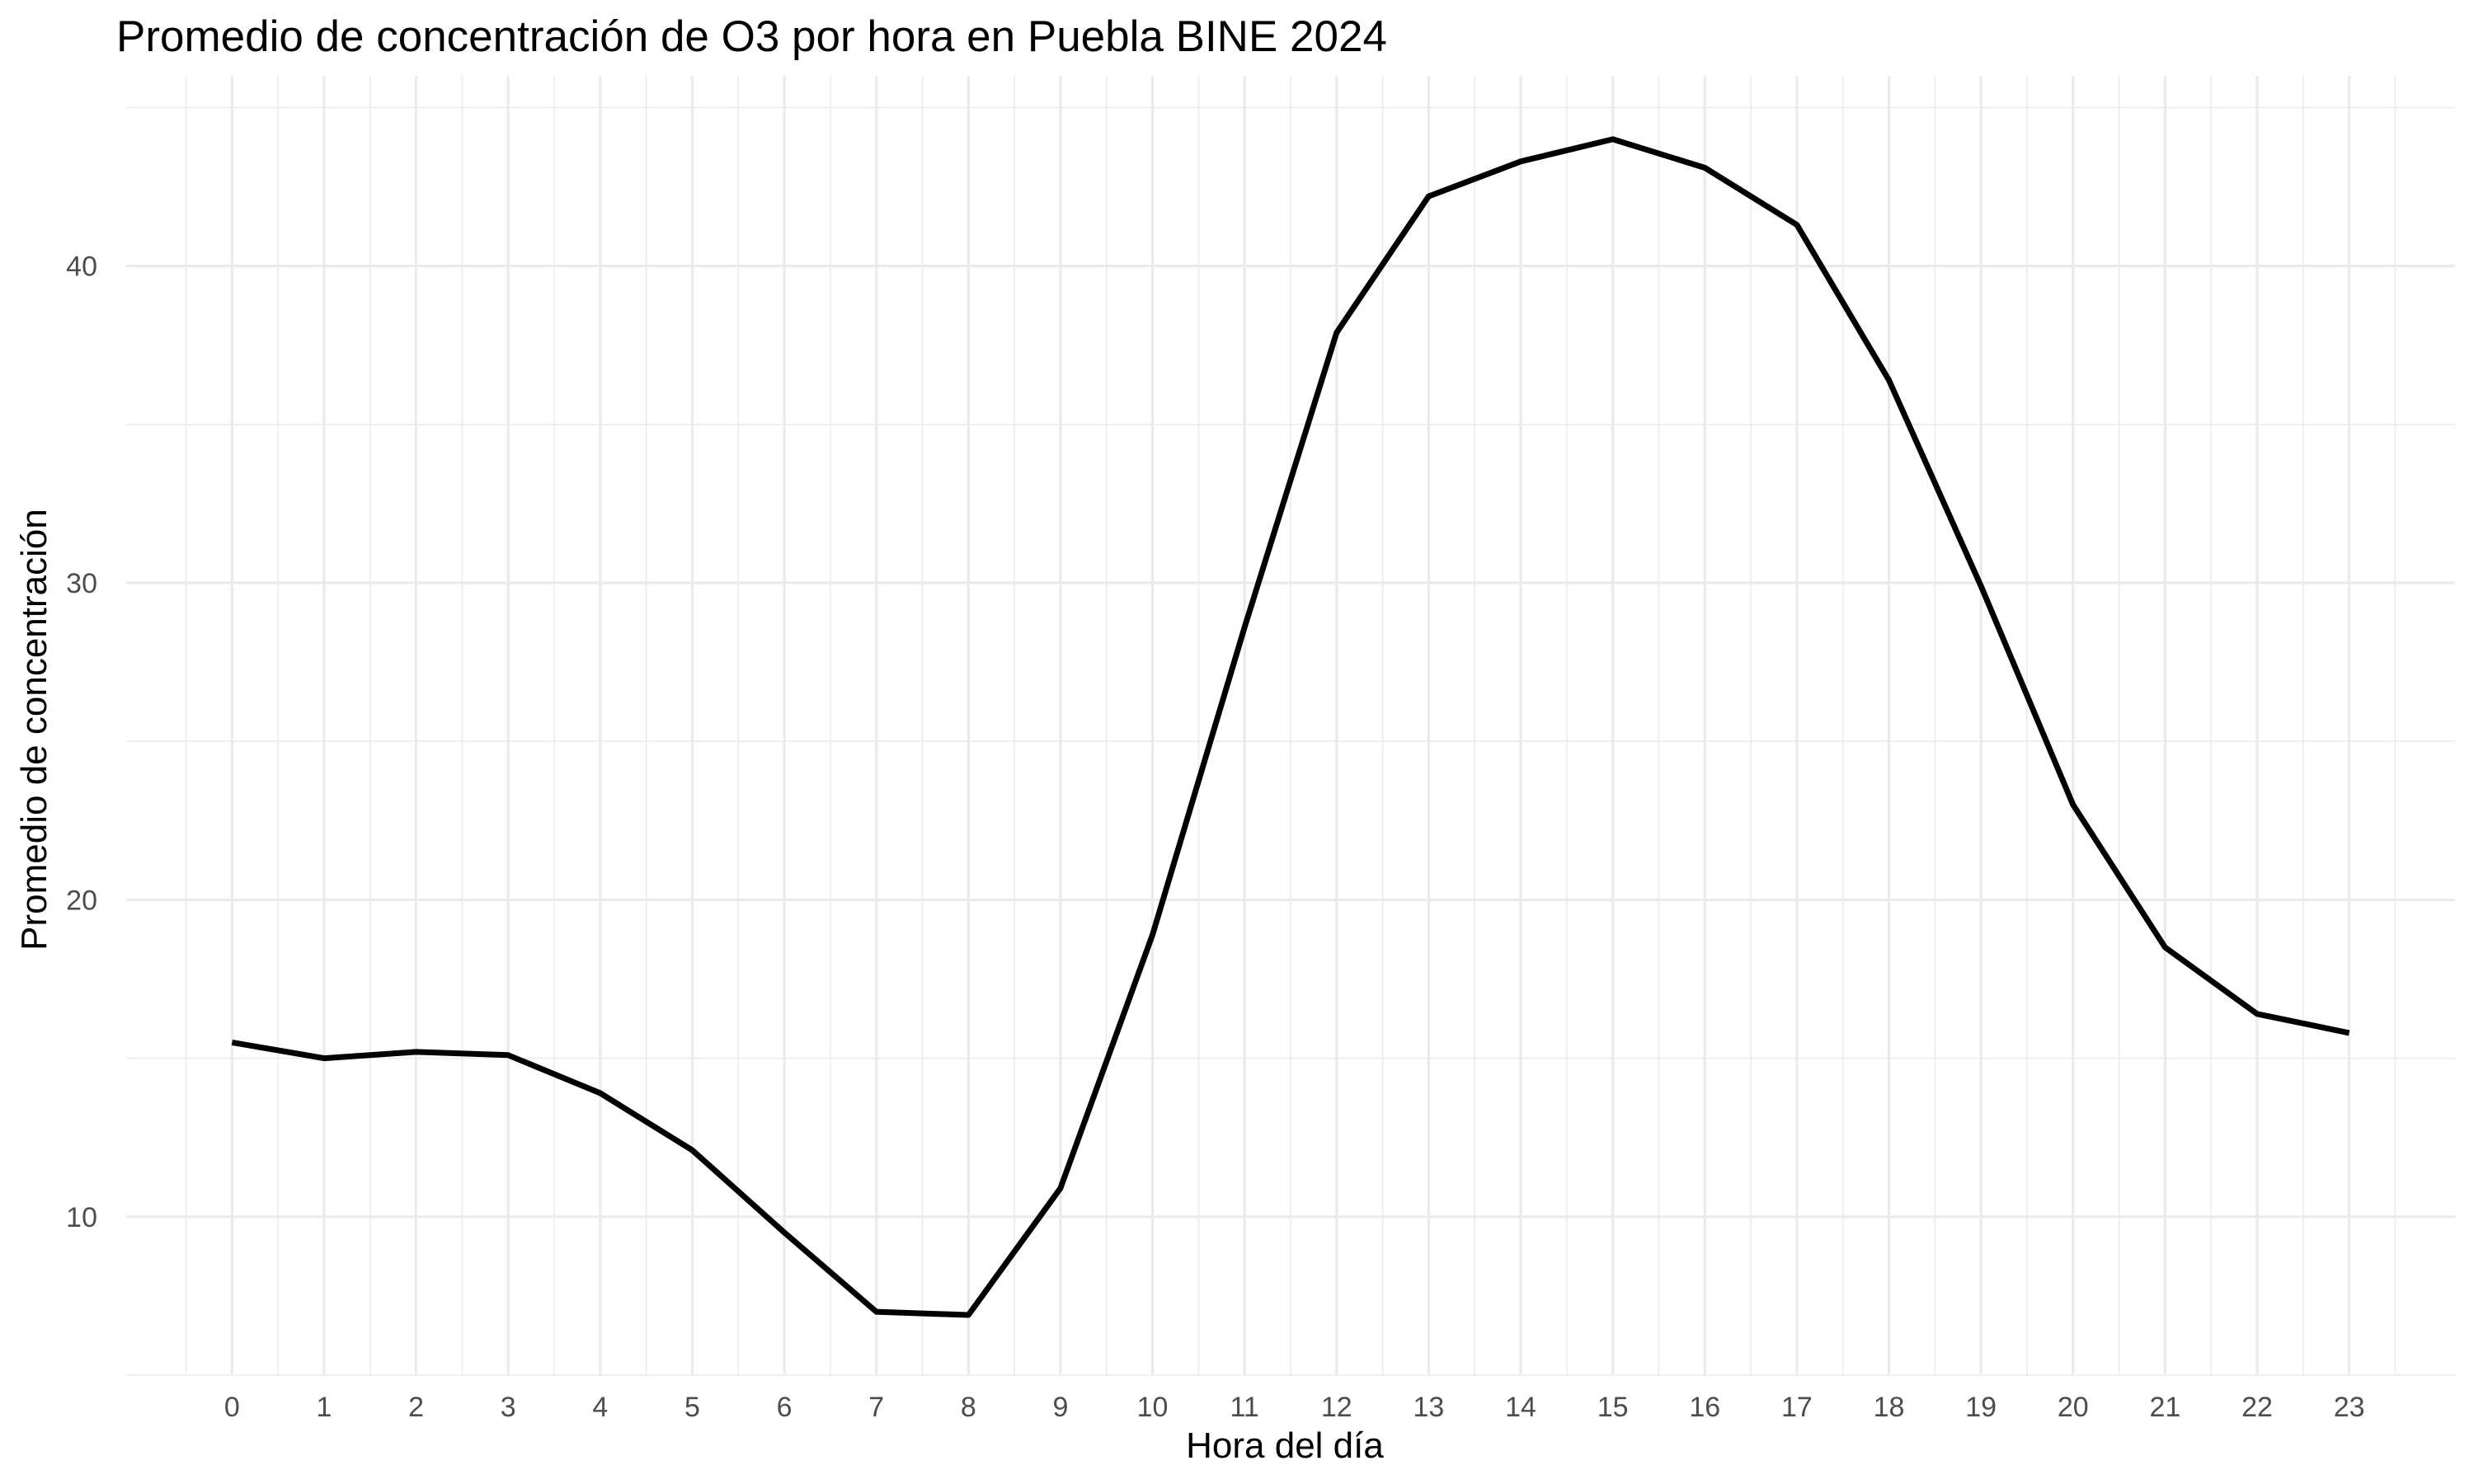 The height and width of the screenshot is (1484, 2474). Describe the element at coordinates (81, 583) in the screenshot. I see `y-tick-label: 30` at that location.